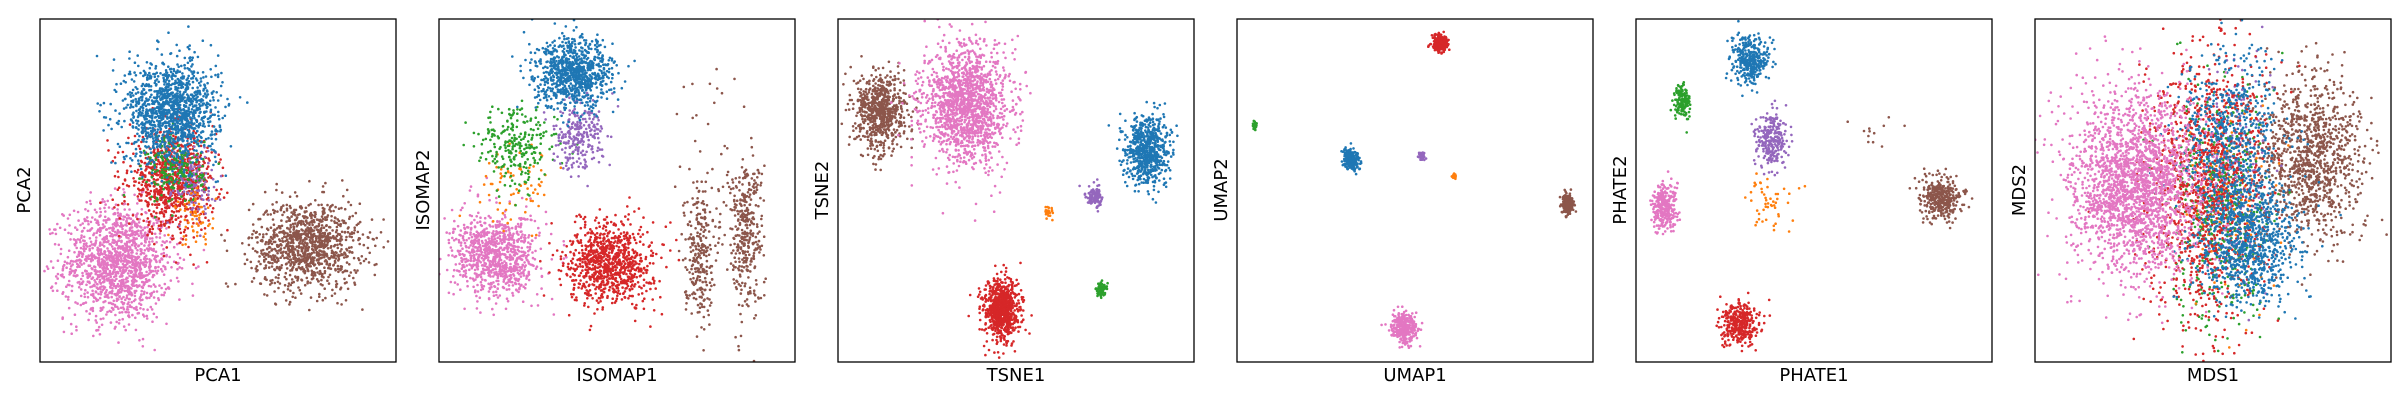 Image resolution: width=2400 pixels, height=400 pixels. I want to click on scatter-point-orange, so click(192, 219).